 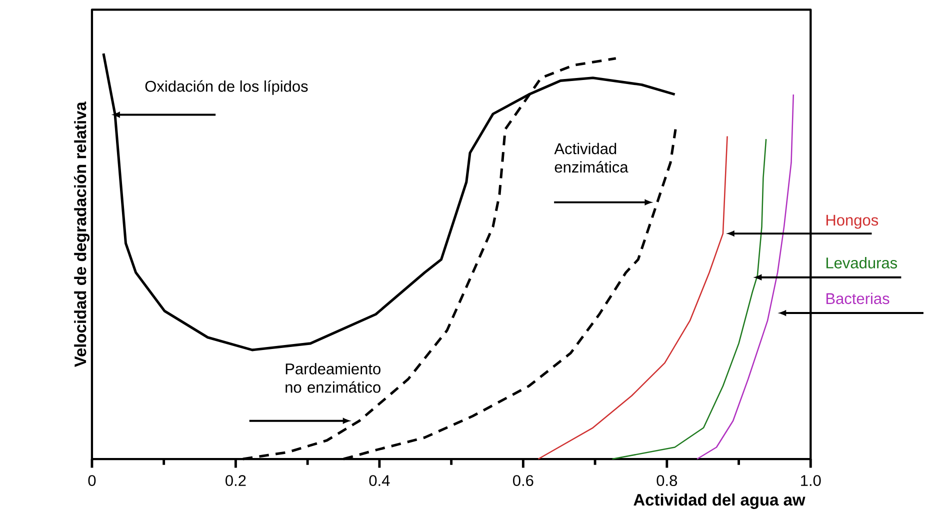 What do you see at coordinates (852, 221) in the screenshot?
I see `text: Hongos` at bounding box center [852, 221].